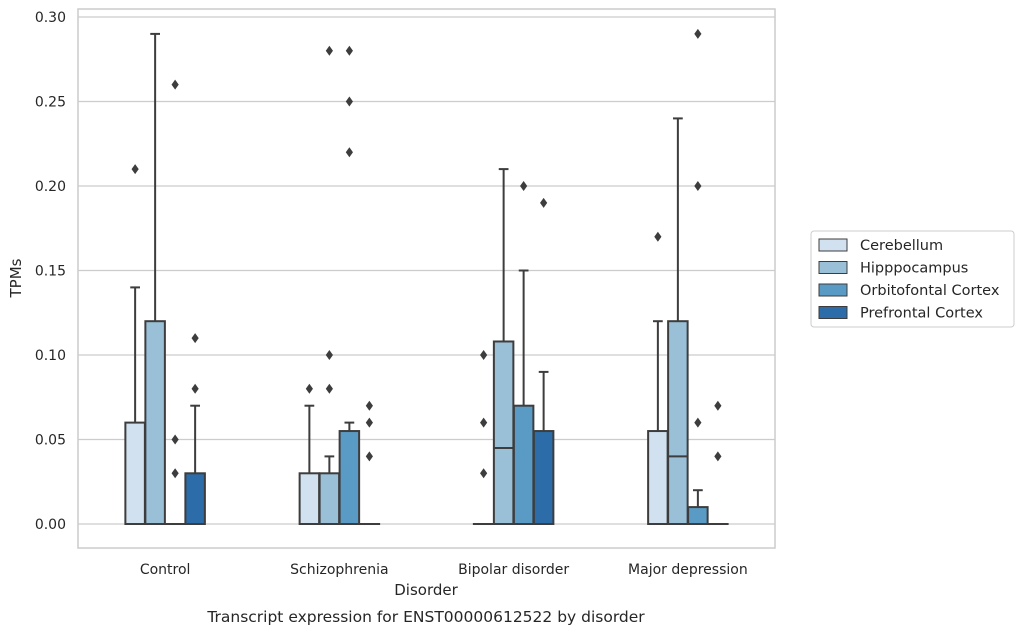 This screenshot has height=634, width=1023. What do you see at coordinates (50, 525) in the screenshot?
I see `y-tick-label: 0.00` at bounding box center [50, 525].